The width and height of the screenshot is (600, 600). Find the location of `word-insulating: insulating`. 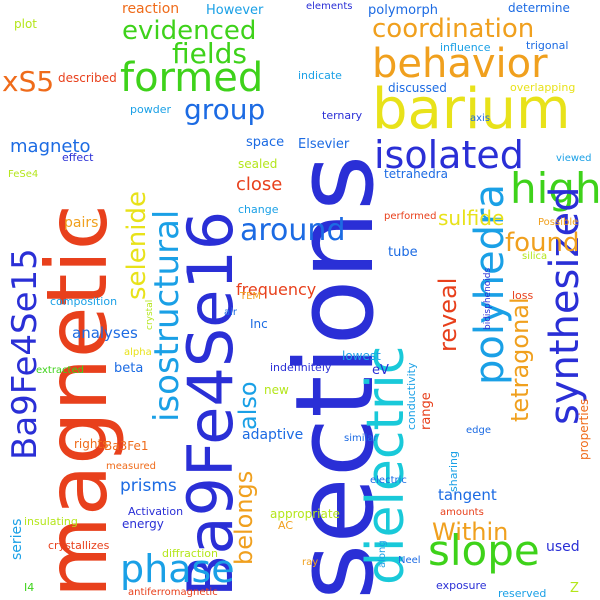

word-insulating: insulating is located at coordinates (51, 521).